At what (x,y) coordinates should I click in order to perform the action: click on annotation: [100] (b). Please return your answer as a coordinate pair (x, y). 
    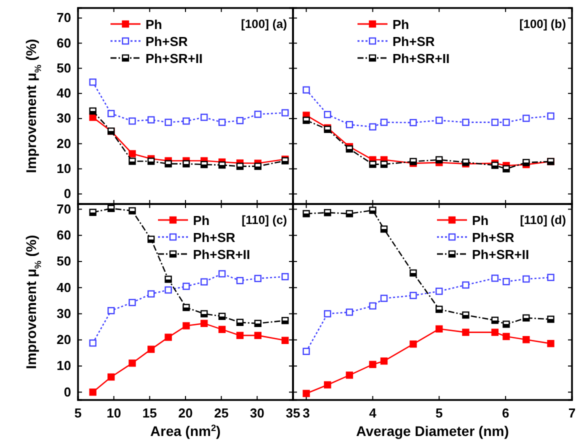
    Looking at the image, I should click on (542, 24).